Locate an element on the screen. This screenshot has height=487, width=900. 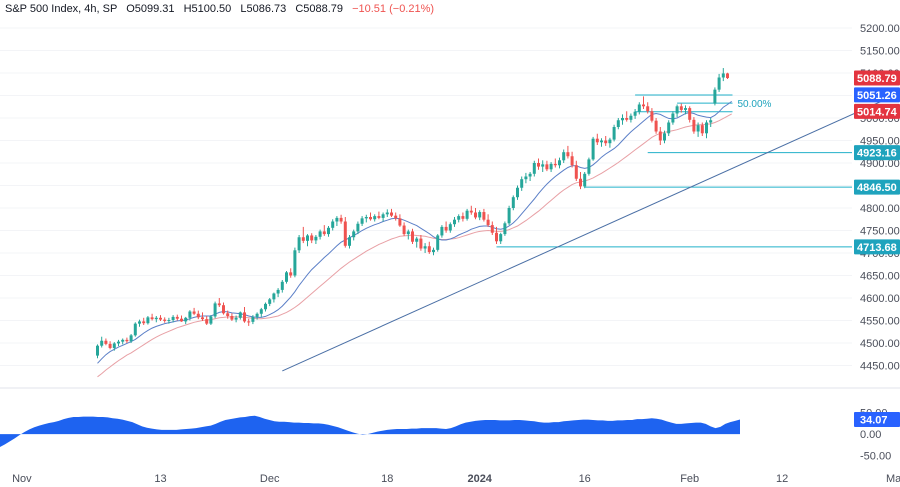
symbol-title: S&P 500 Index, 4h, SP is located at coordinates (61, 9).